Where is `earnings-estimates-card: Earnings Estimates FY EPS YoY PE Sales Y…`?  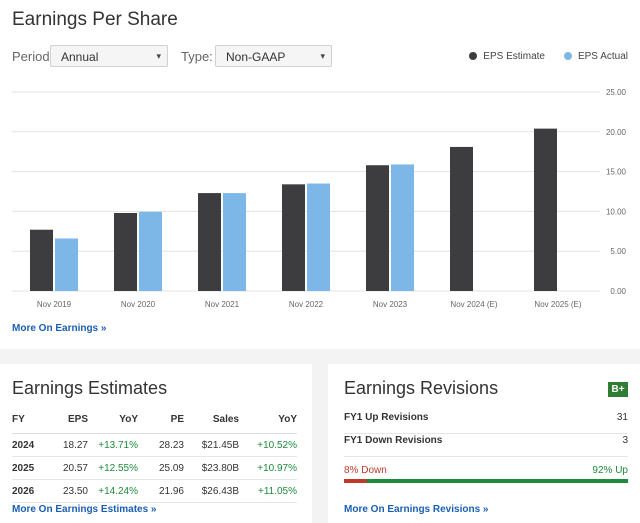
earnings-estimates-card: Earnings Estimates FY EPS YoY PE Sales Y… is located at coordinates (156, 443).